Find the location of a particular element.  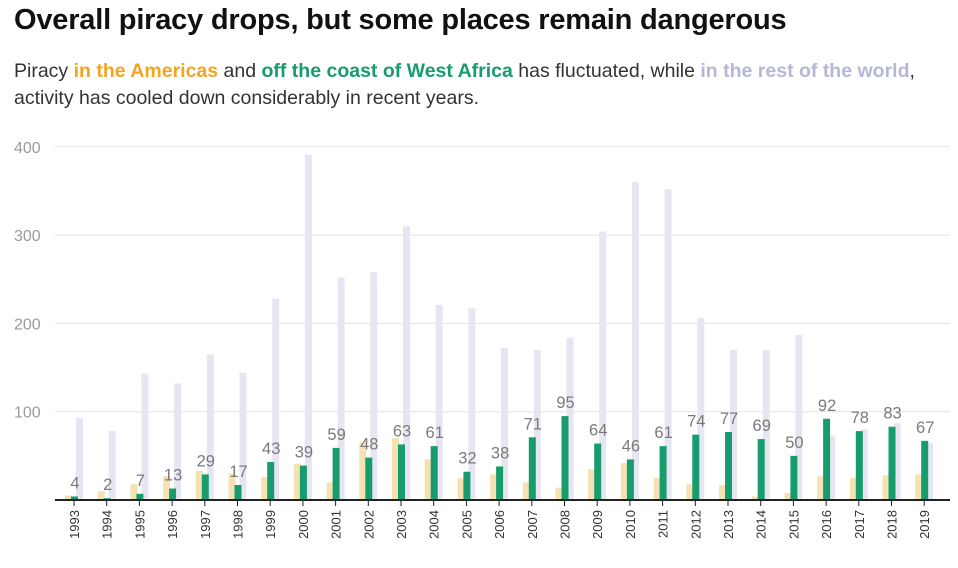

x-tick-label-2014: 2014 is located at coordinates (761, 524).